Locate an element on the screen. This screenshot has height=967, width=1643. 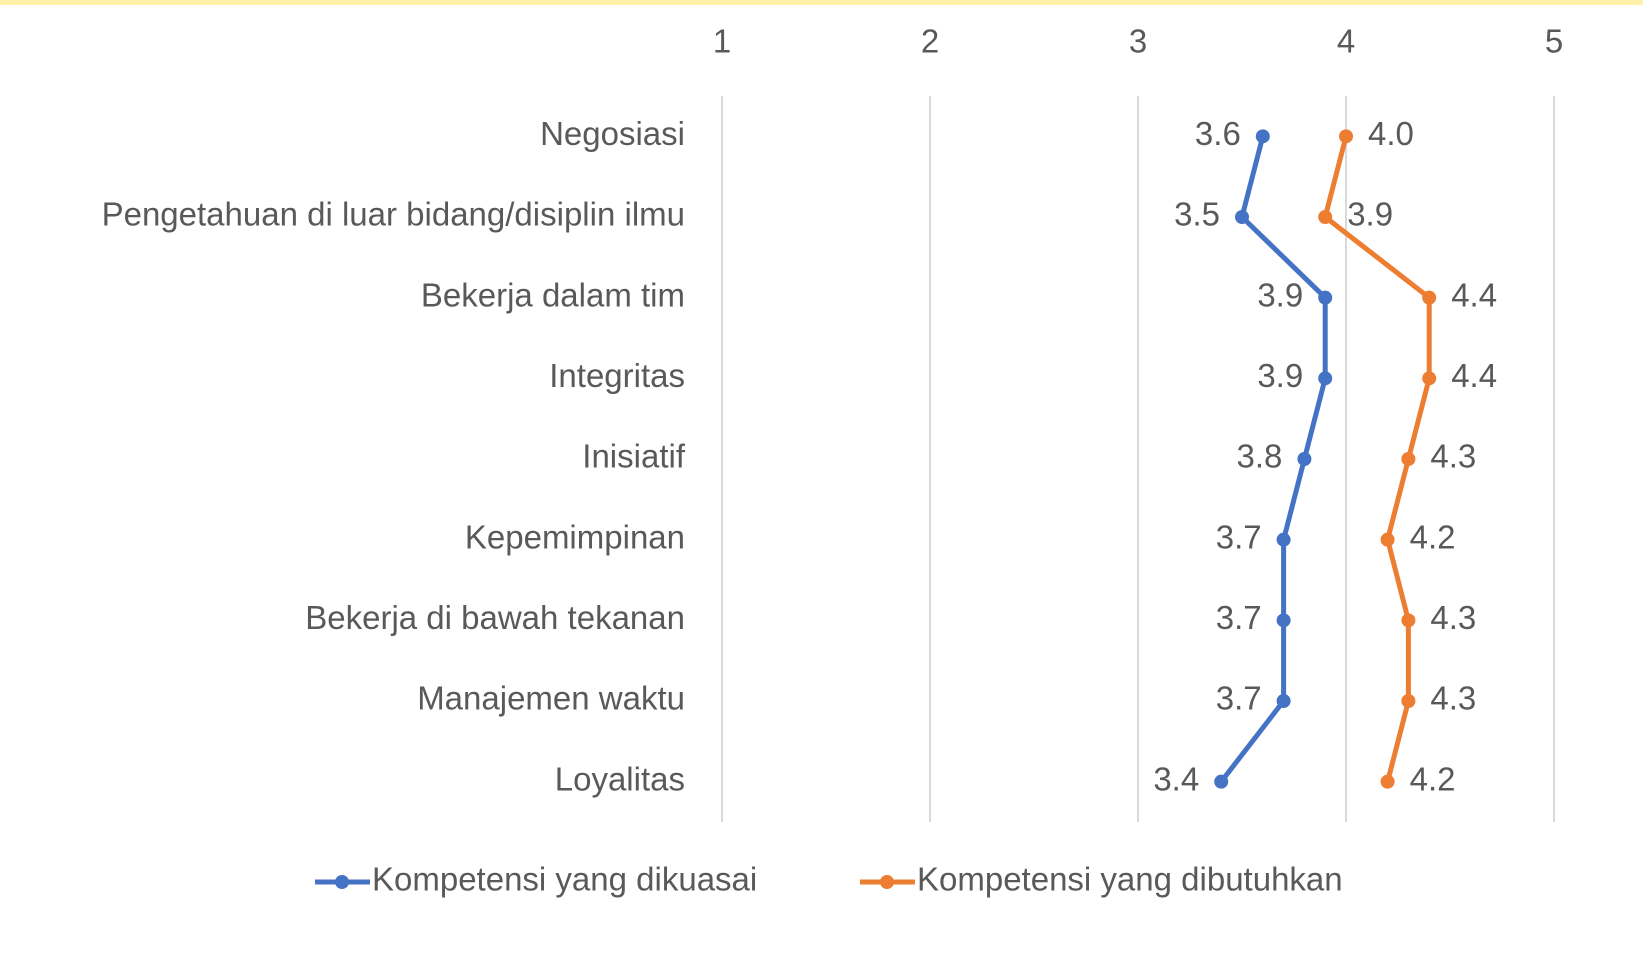
top-strip is located at coordinates (821, 2).